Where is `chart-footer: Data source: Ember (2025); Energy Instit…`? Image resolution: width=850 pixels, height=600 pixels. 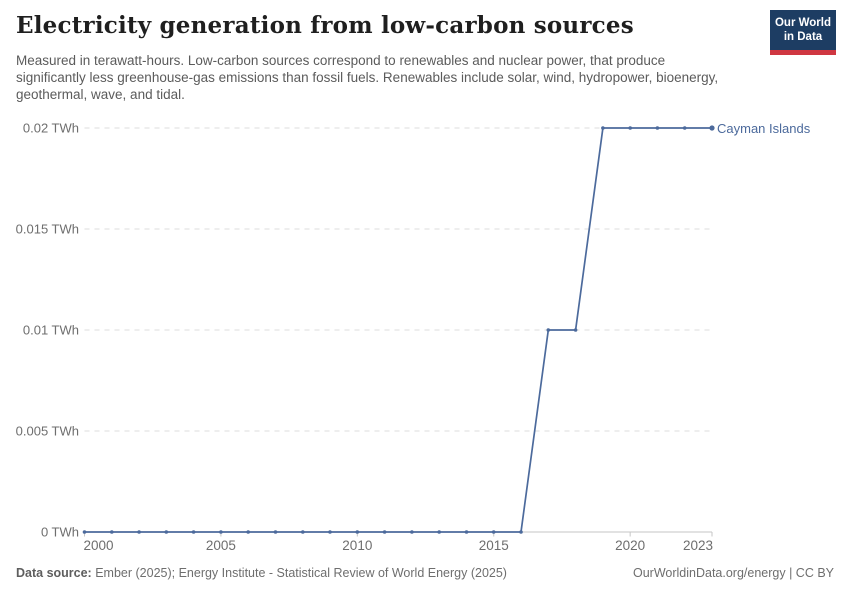
chart-footer: Data source: Ember (2025); Energy Instit… is located at coordinates (425, 573).